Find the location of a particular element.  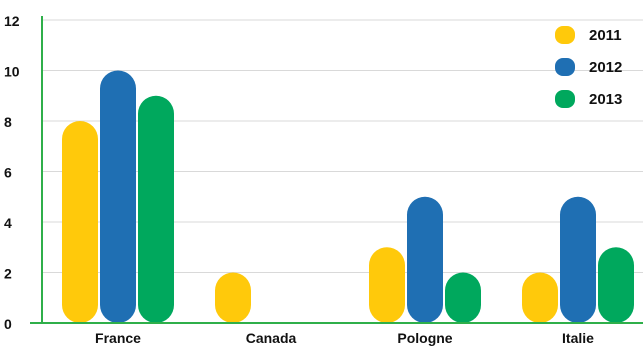

legend-swatch-2012 is located at coordinates (565, 67).